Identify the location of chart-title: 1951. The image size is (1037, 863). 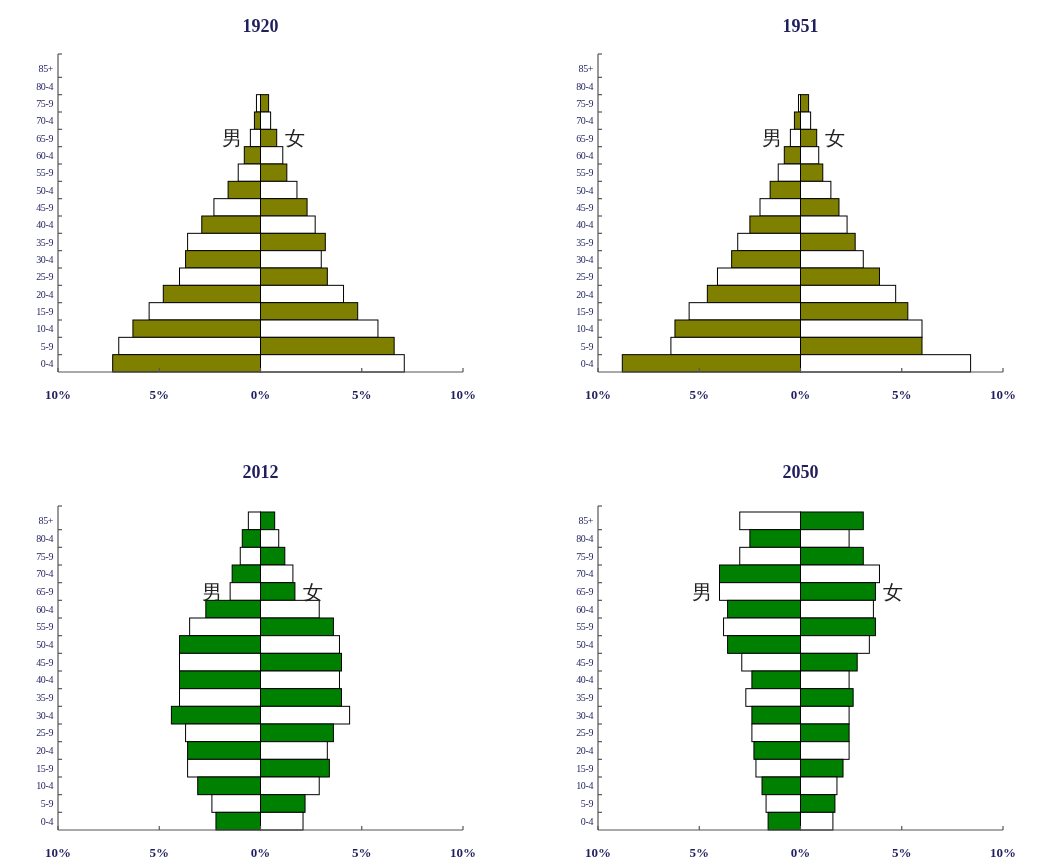
(800, 26).